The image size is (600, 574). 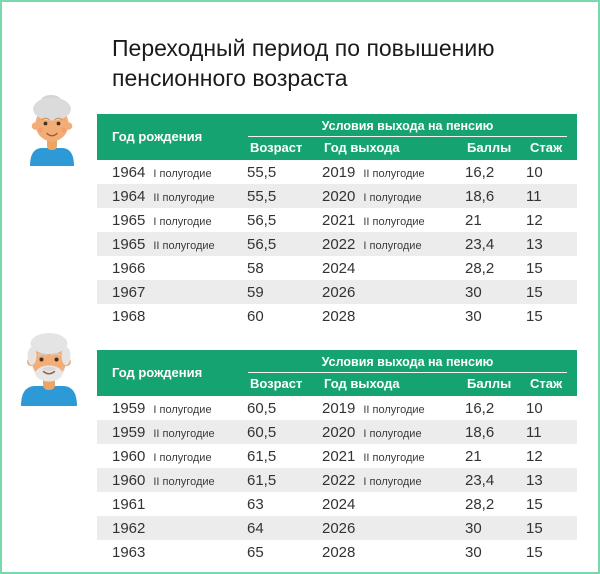 I want to click on birth-year-cell: 1960 II полугодие, so click(x=169, y=480).